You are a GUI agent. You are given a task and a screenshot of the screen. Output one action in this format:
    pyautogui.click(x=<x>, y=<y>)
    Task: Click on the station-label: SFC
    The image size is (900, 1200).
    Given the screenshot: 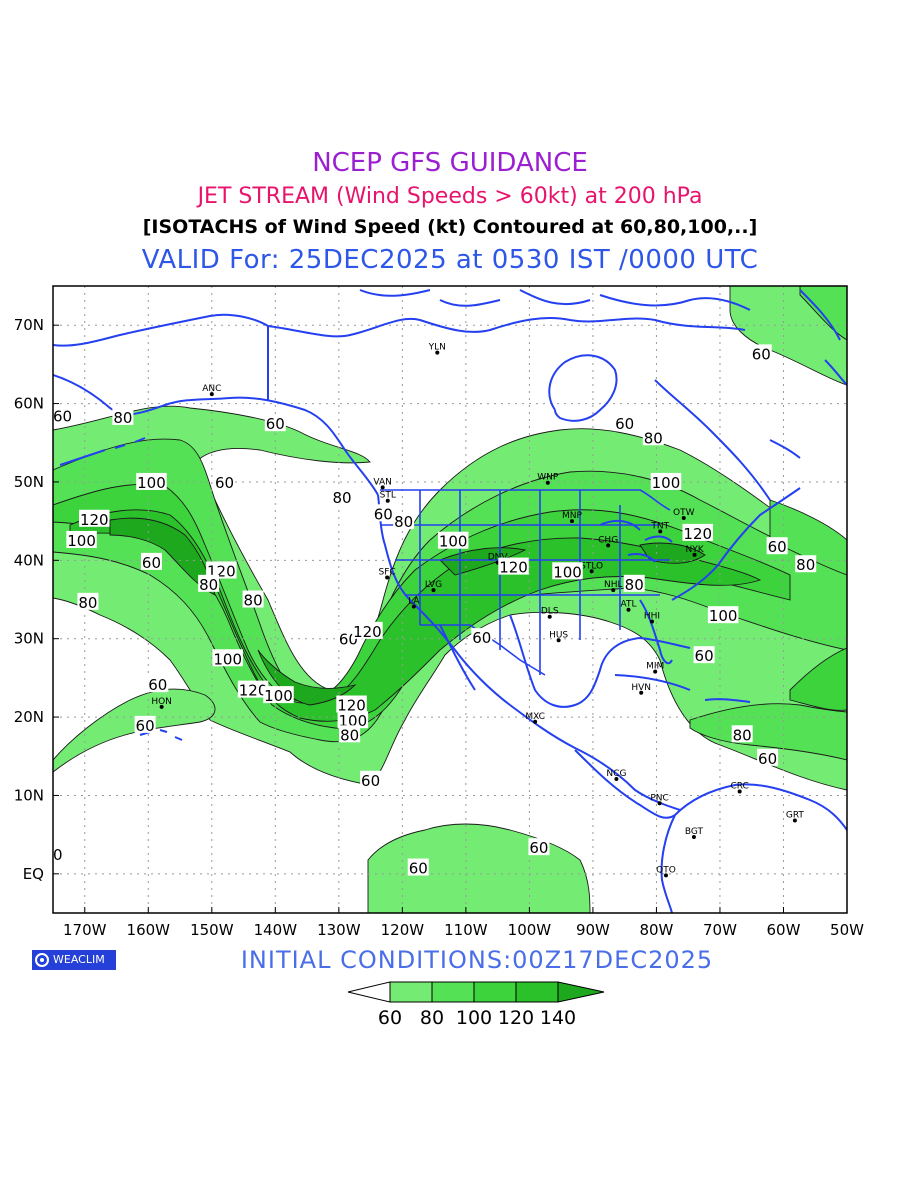 What is the action you would take?
    pyautogui.click(x=387, y=573)
    